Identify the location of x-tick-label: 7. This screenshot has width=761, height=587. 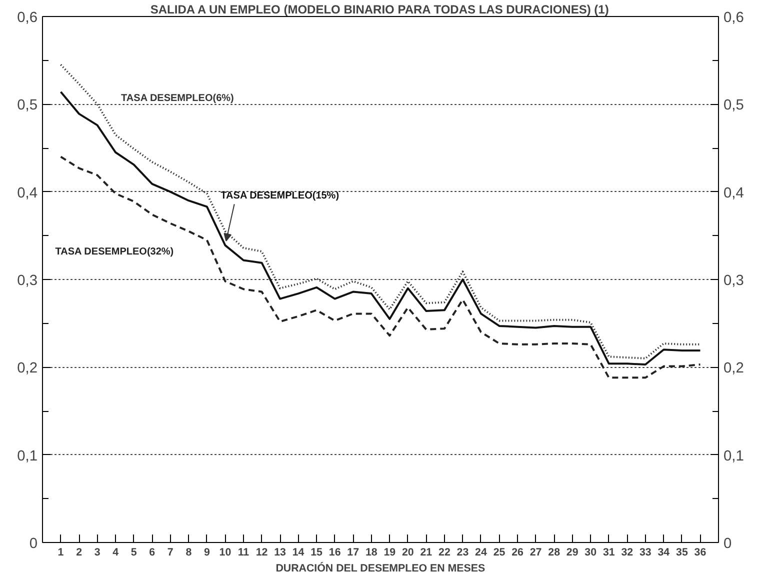
(170, 552).